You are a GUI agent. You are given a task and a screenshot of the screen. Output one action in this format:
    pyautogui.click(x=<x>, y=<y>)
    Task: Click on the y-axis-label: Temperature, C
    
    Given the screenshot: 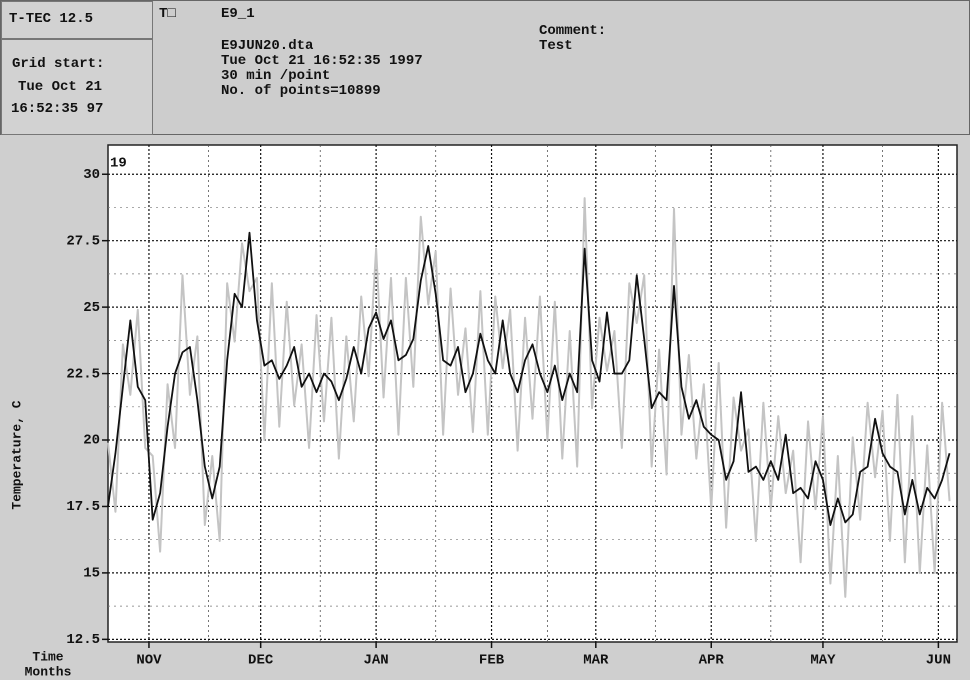 What is the action you would take?
    pyautogui.click(x=16, y=454)
    